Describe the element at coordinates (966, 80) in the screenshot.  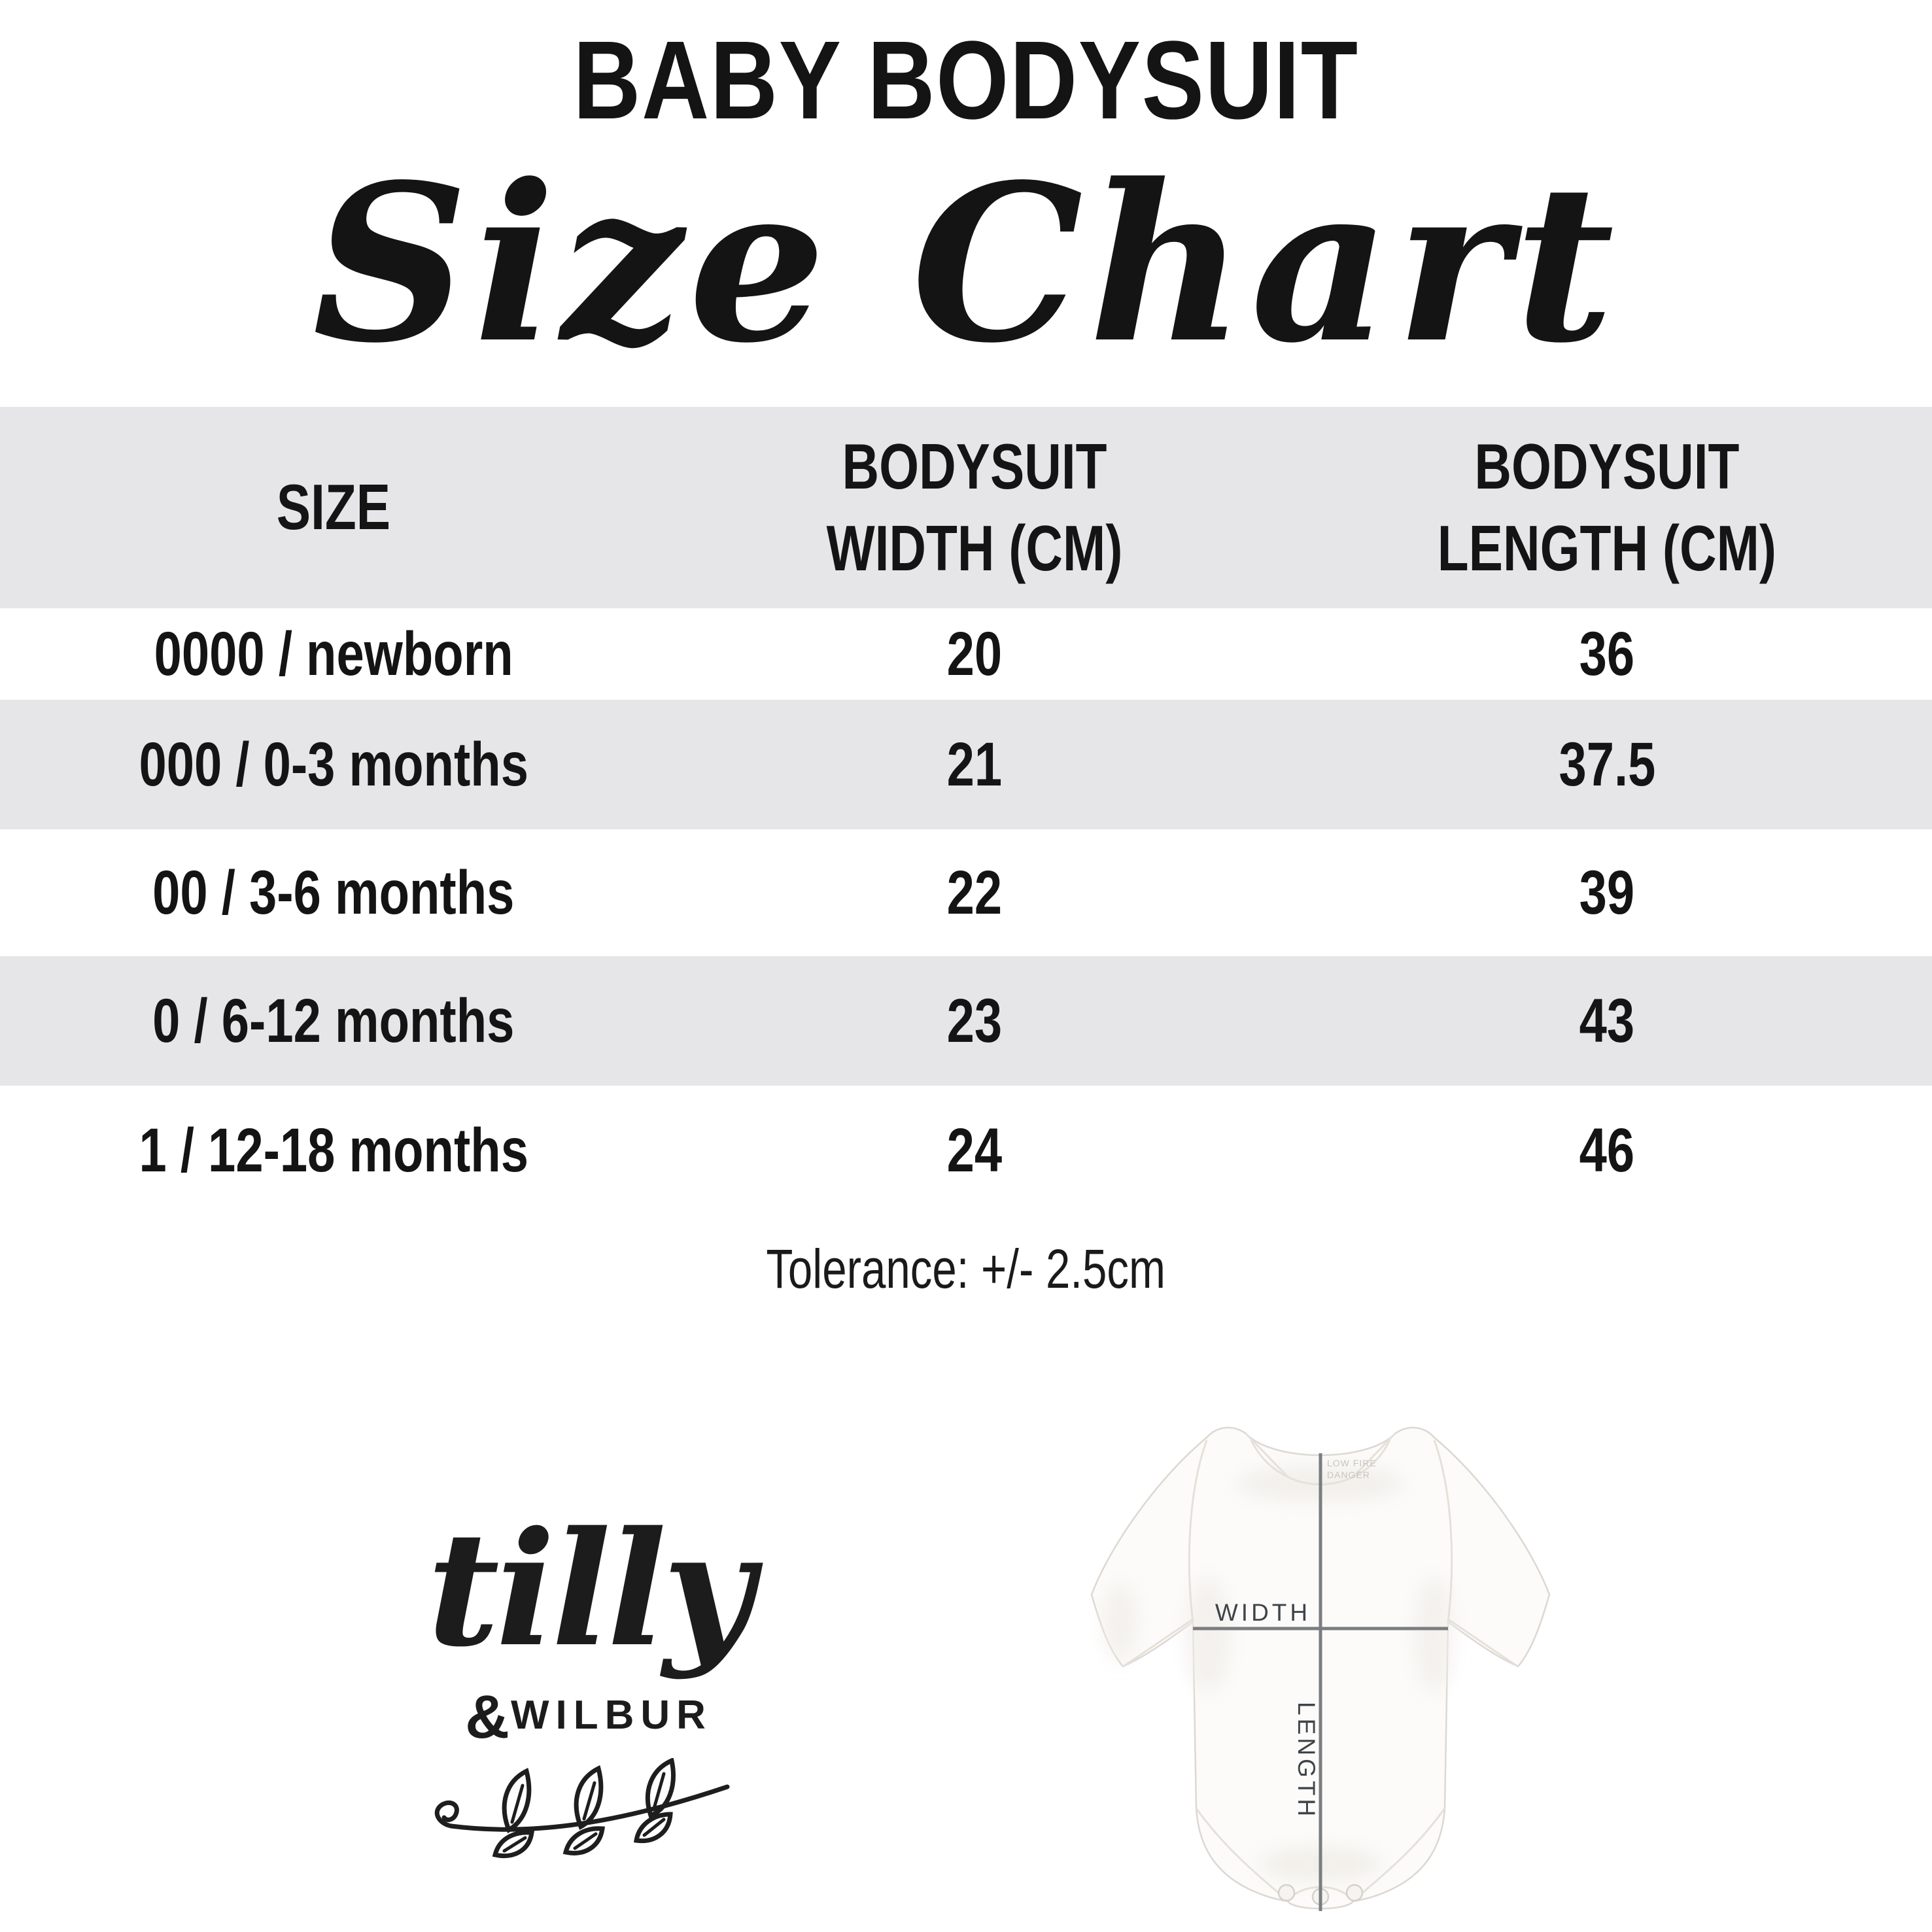
I see `page-title: BABY BODYSUIT` at that location.